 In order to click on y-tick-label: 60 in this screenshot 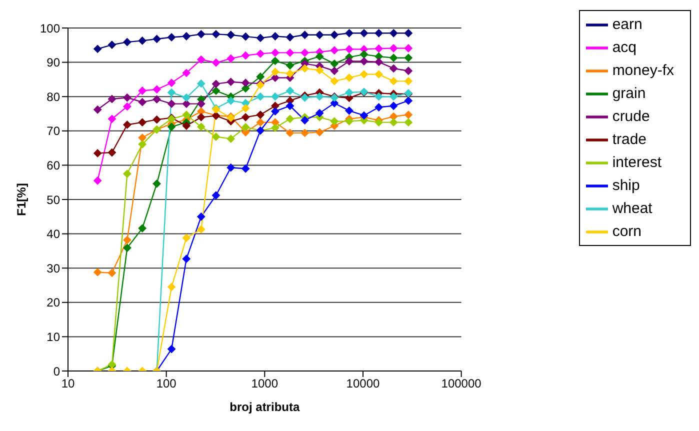, I will do `click(53, 165)`.